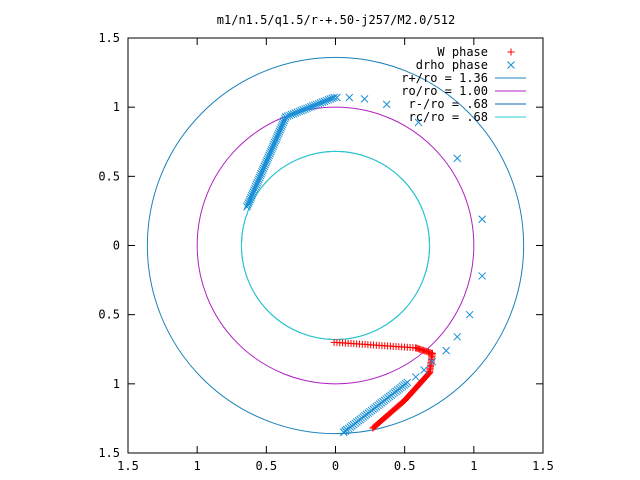 The image size is (640, 480). Describe the element at coordinates (444, 78) in the screenshot. I see `legend-label: r+/ro = 1.36` at that location.